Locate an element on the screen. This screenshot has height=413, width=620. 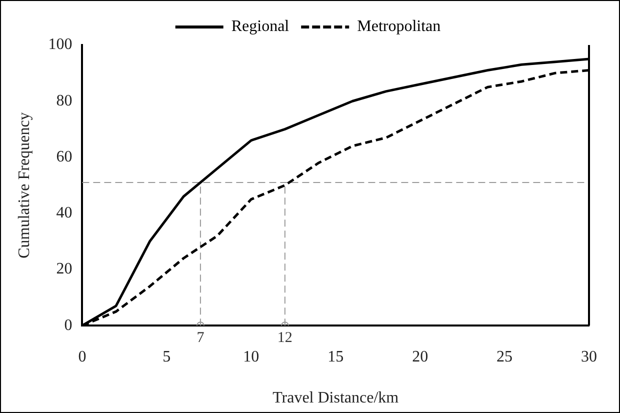
x-axis-title: Travel Distance/km is located at coordinates (336, 398).